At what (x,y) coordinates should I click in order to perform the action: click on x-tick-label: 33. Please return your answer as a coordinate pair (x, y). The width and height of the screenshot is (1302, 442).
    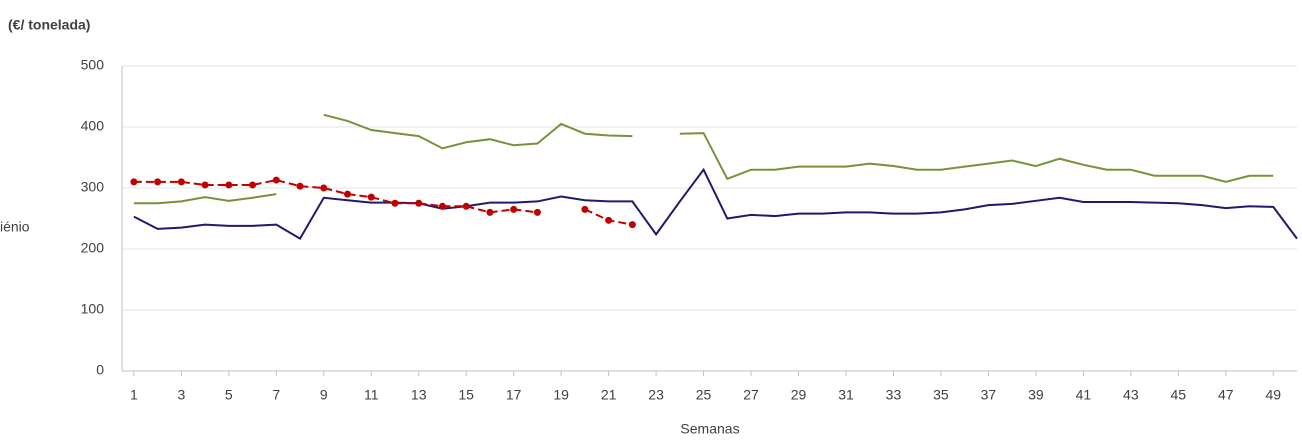
    Looking at the image, I should click on (894, 395).